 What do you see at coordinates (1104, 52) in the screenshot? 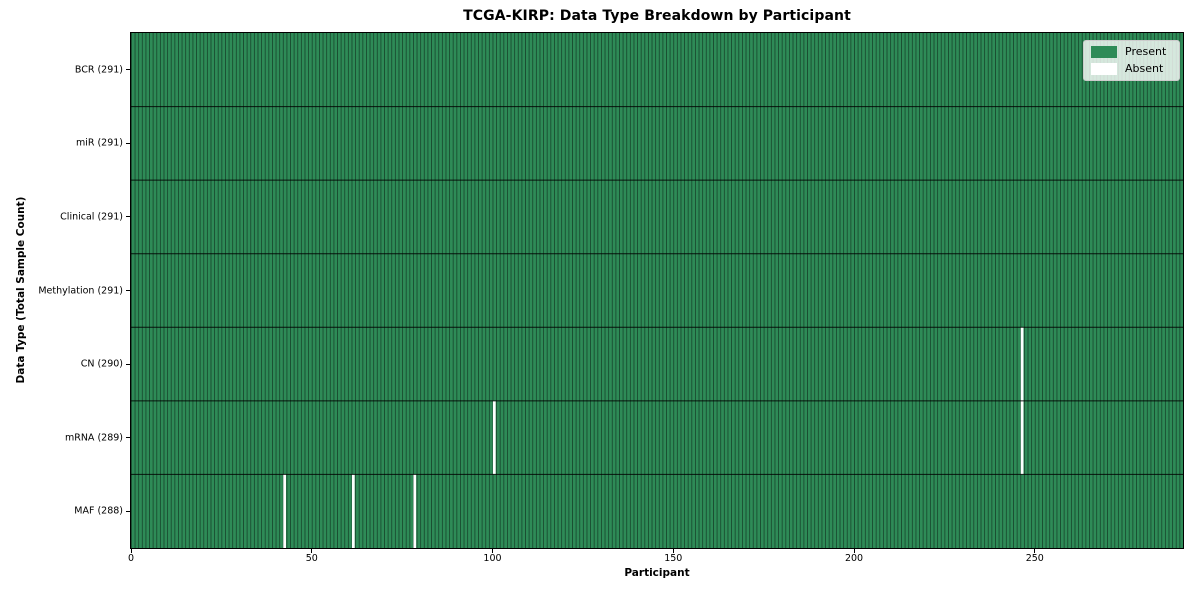
I see `present-swatch-icon` at bounding box center [1104, 52].